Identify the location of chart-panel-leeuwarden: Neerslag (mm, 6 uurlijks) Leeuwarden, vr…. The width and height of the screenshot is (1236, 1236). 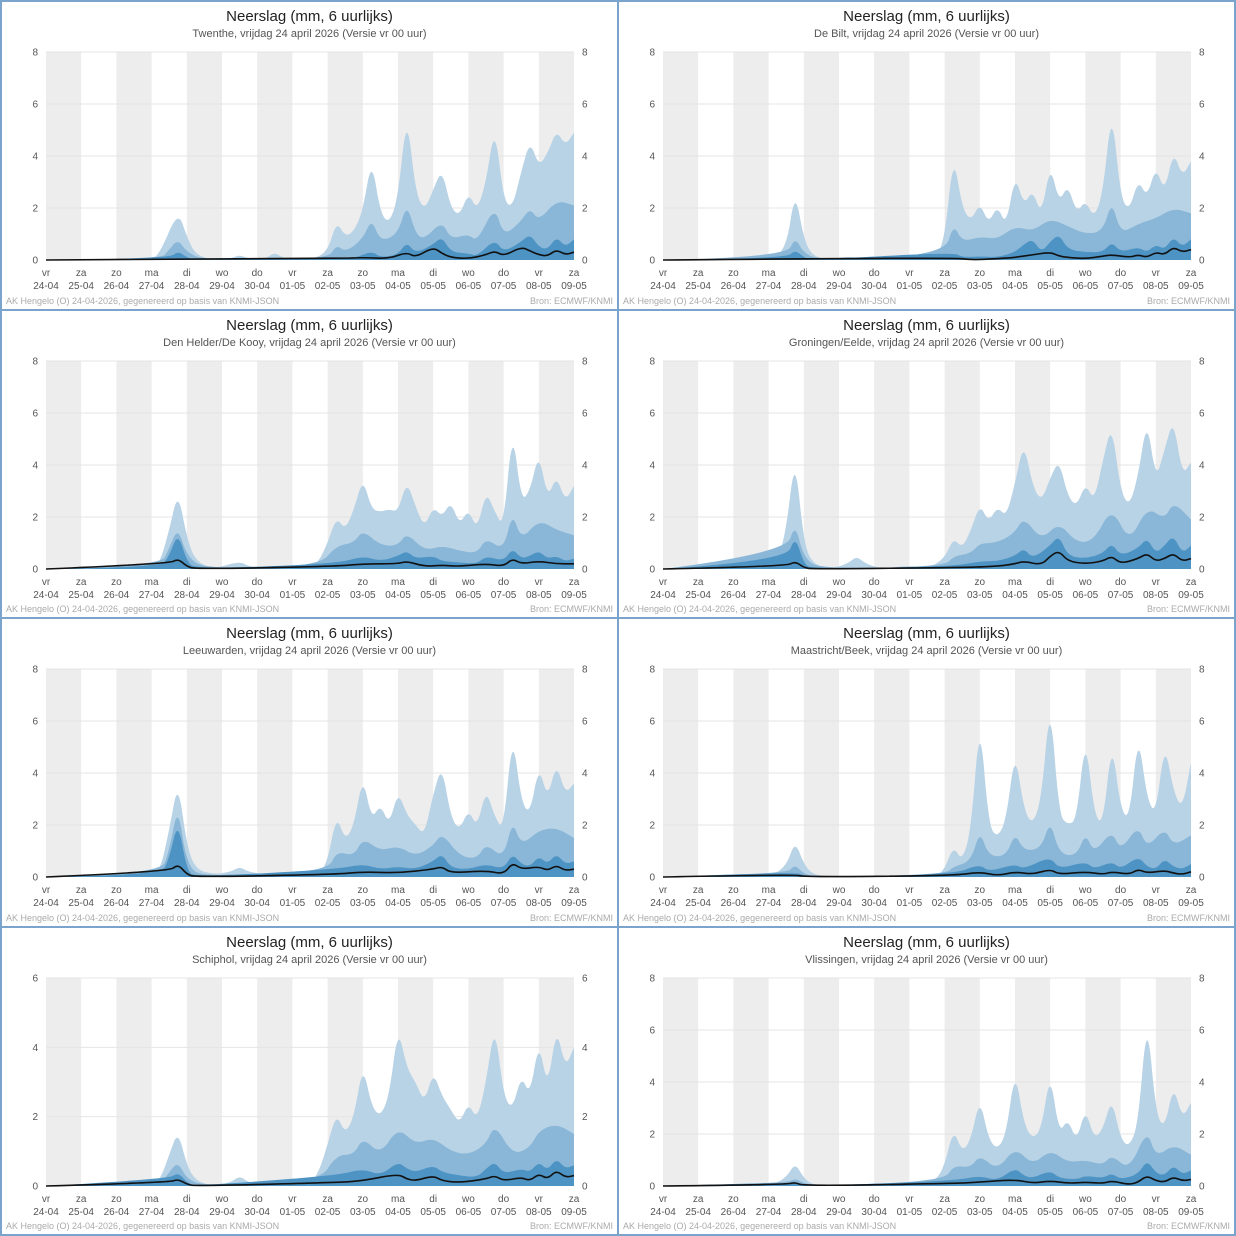
(309, 772).